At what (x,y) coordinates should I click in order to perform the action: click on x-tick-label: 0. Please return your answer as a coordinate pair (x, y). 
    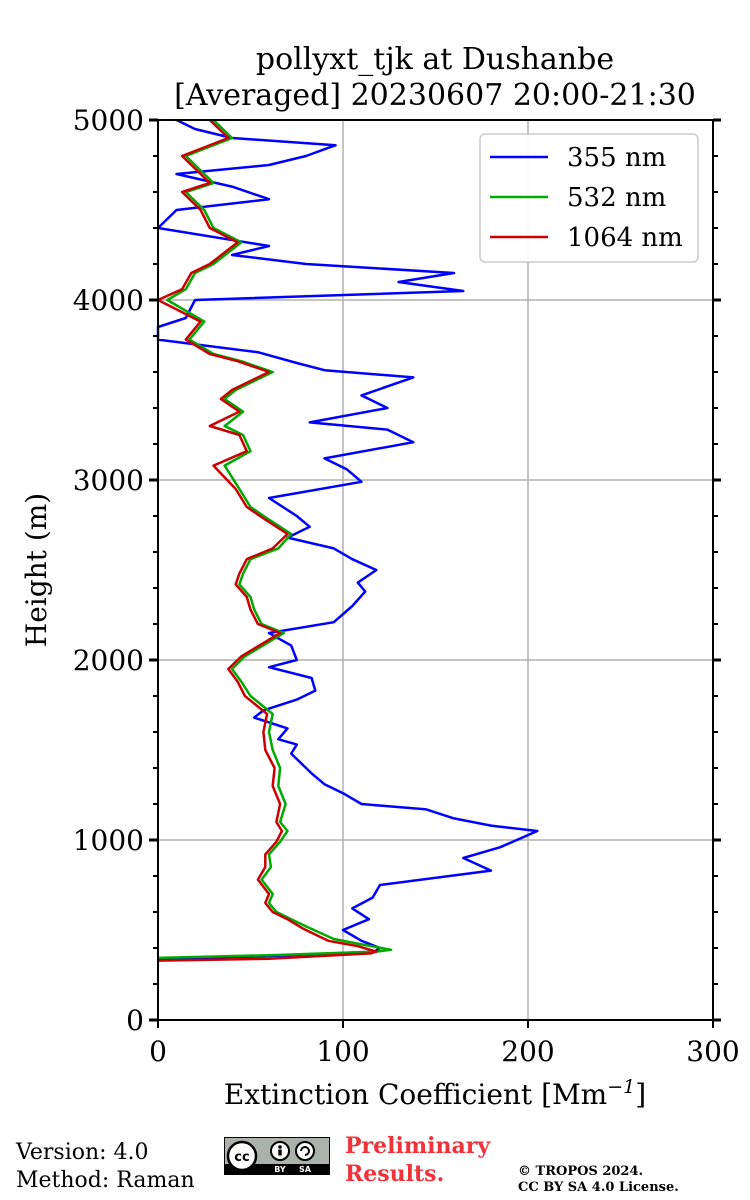
    Looking at the image, I should click on (158, 1051).